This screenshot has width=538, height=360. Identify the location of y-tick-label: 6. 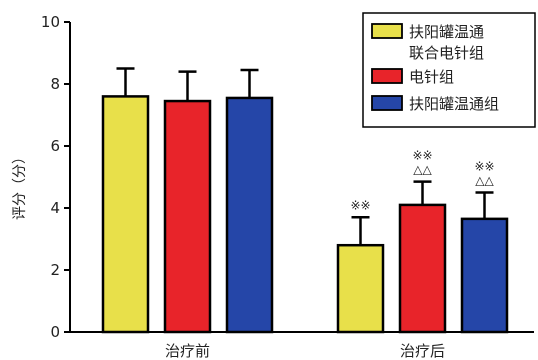
(55, 146).